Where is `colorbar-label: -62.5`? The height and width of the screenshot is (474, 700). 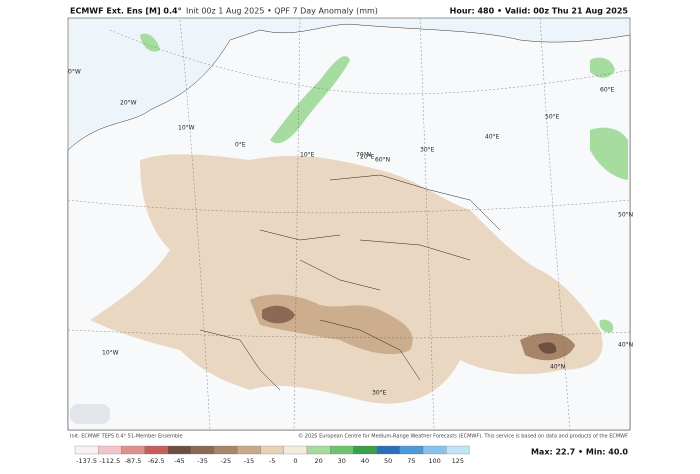 colorbar-label: -62.5 is located at coordinates (156, 461).